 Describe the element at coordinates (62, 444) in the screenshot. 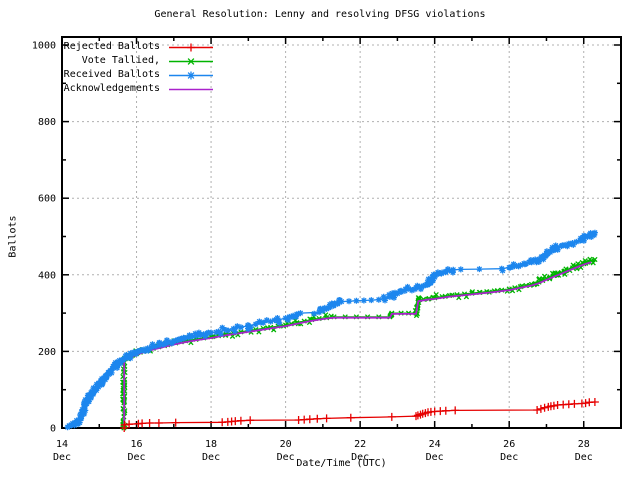

I see `svg-text: 14` at that location.